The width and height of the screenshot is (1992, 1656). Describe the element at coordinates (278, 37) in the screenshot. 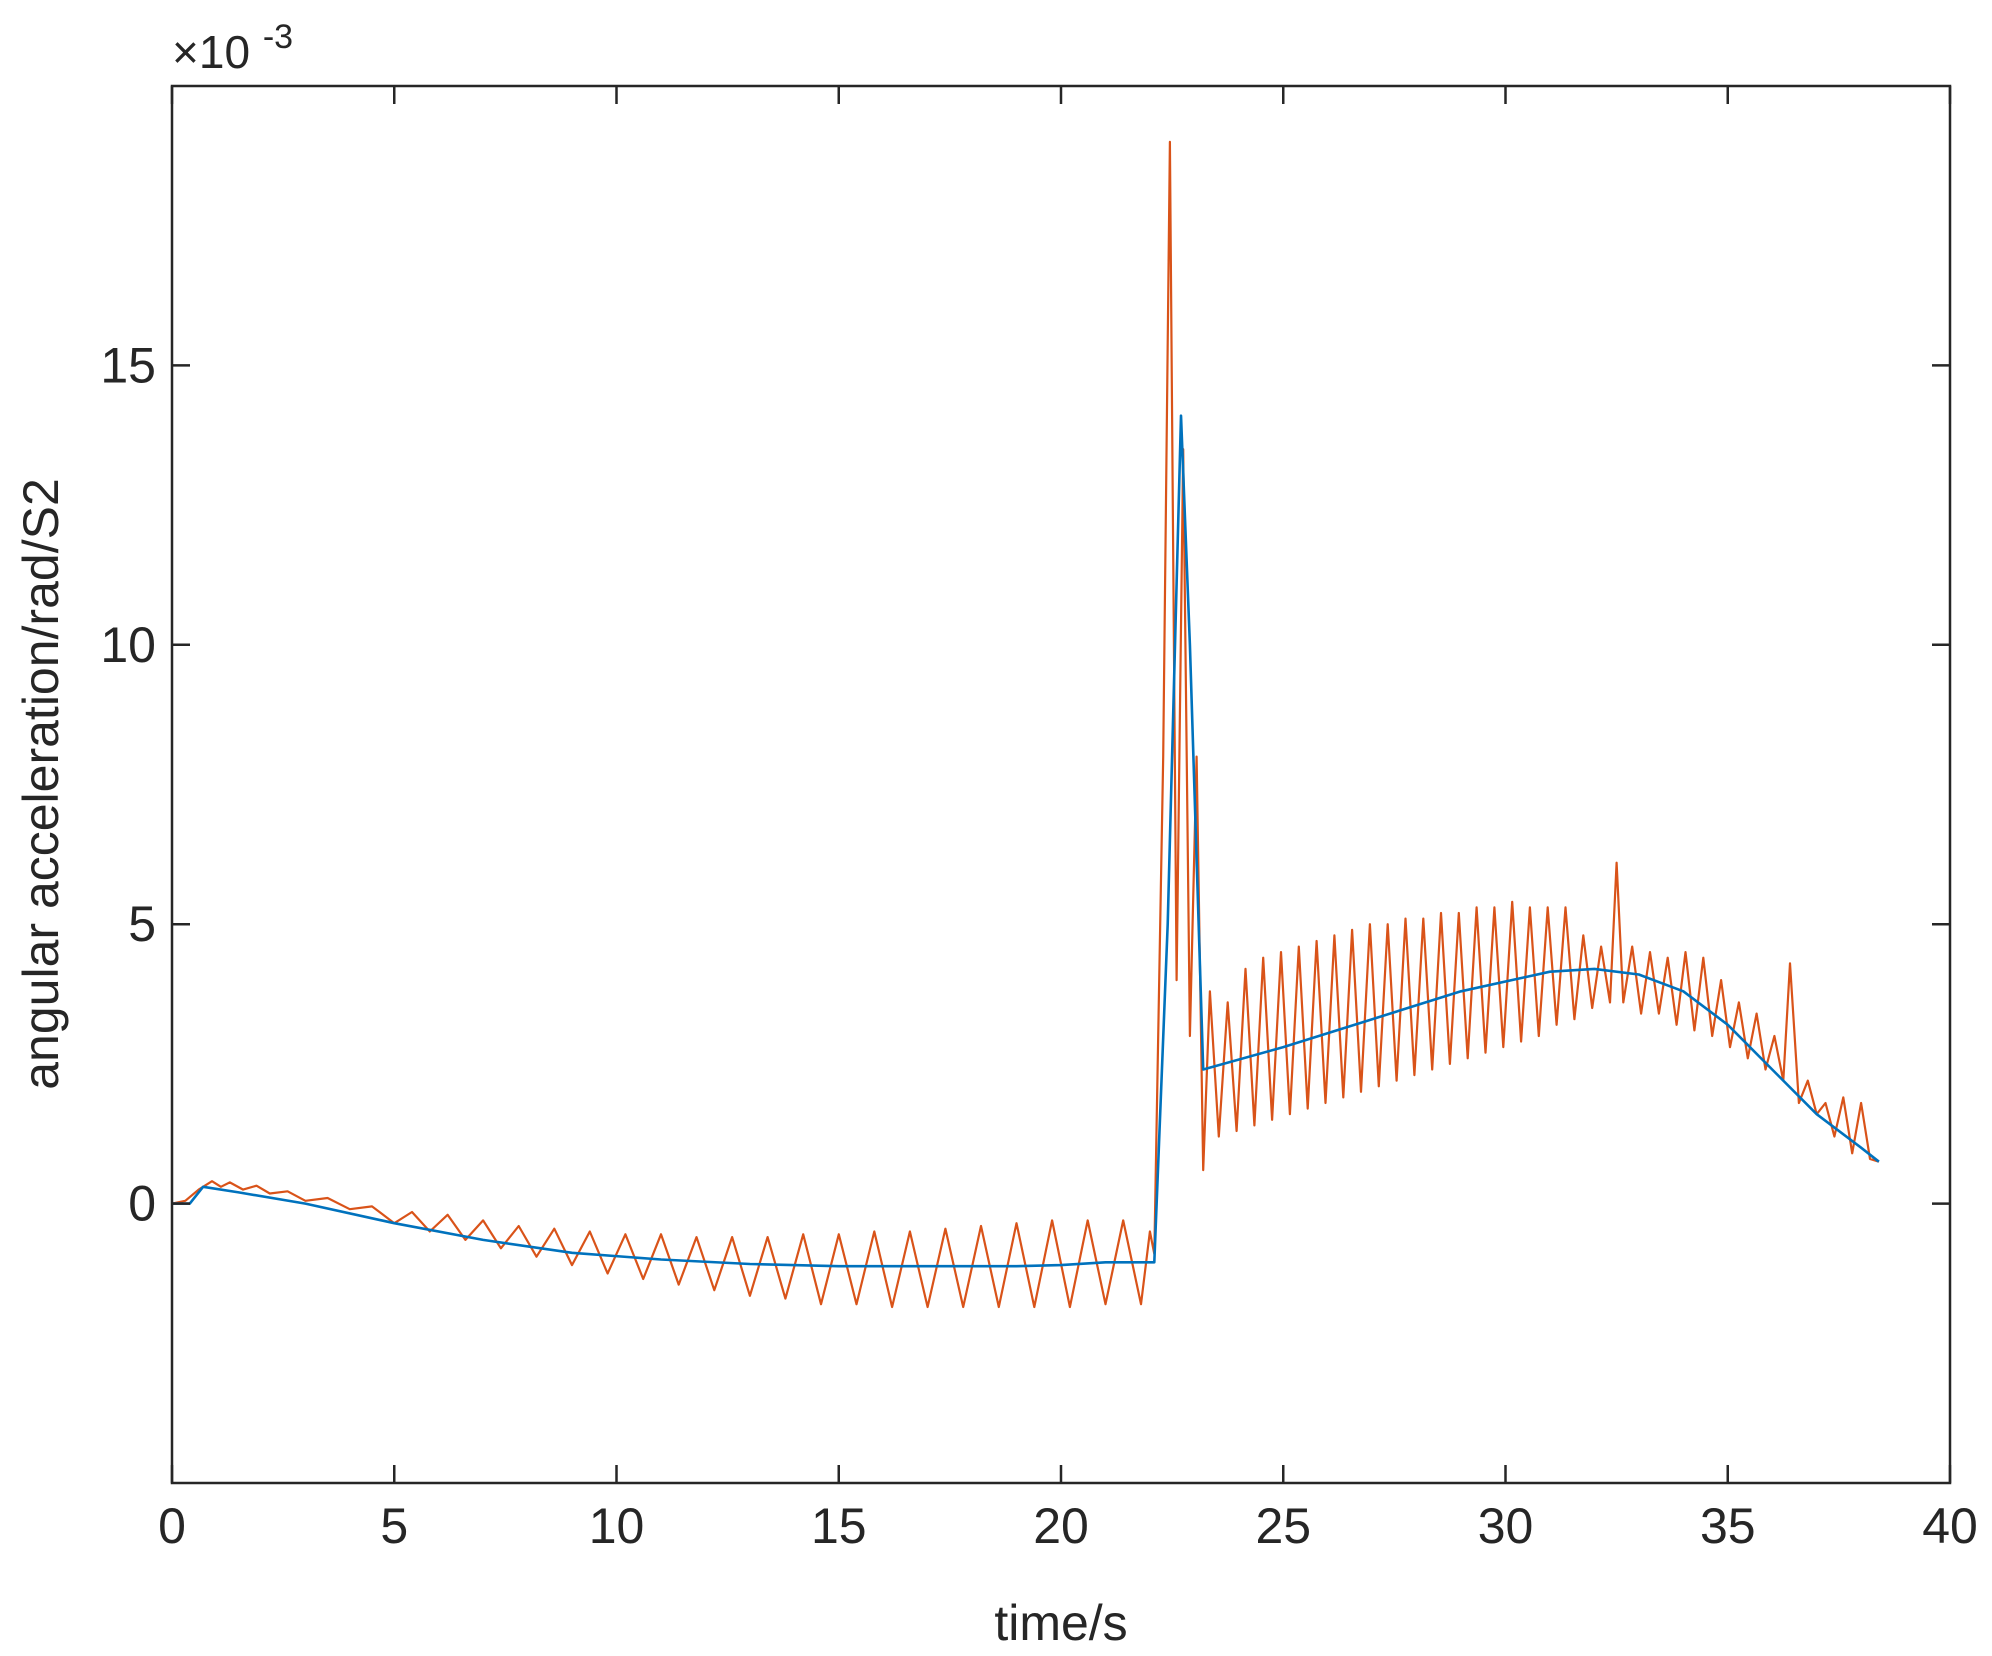

I see `y-exponent-power: -3` at that location.